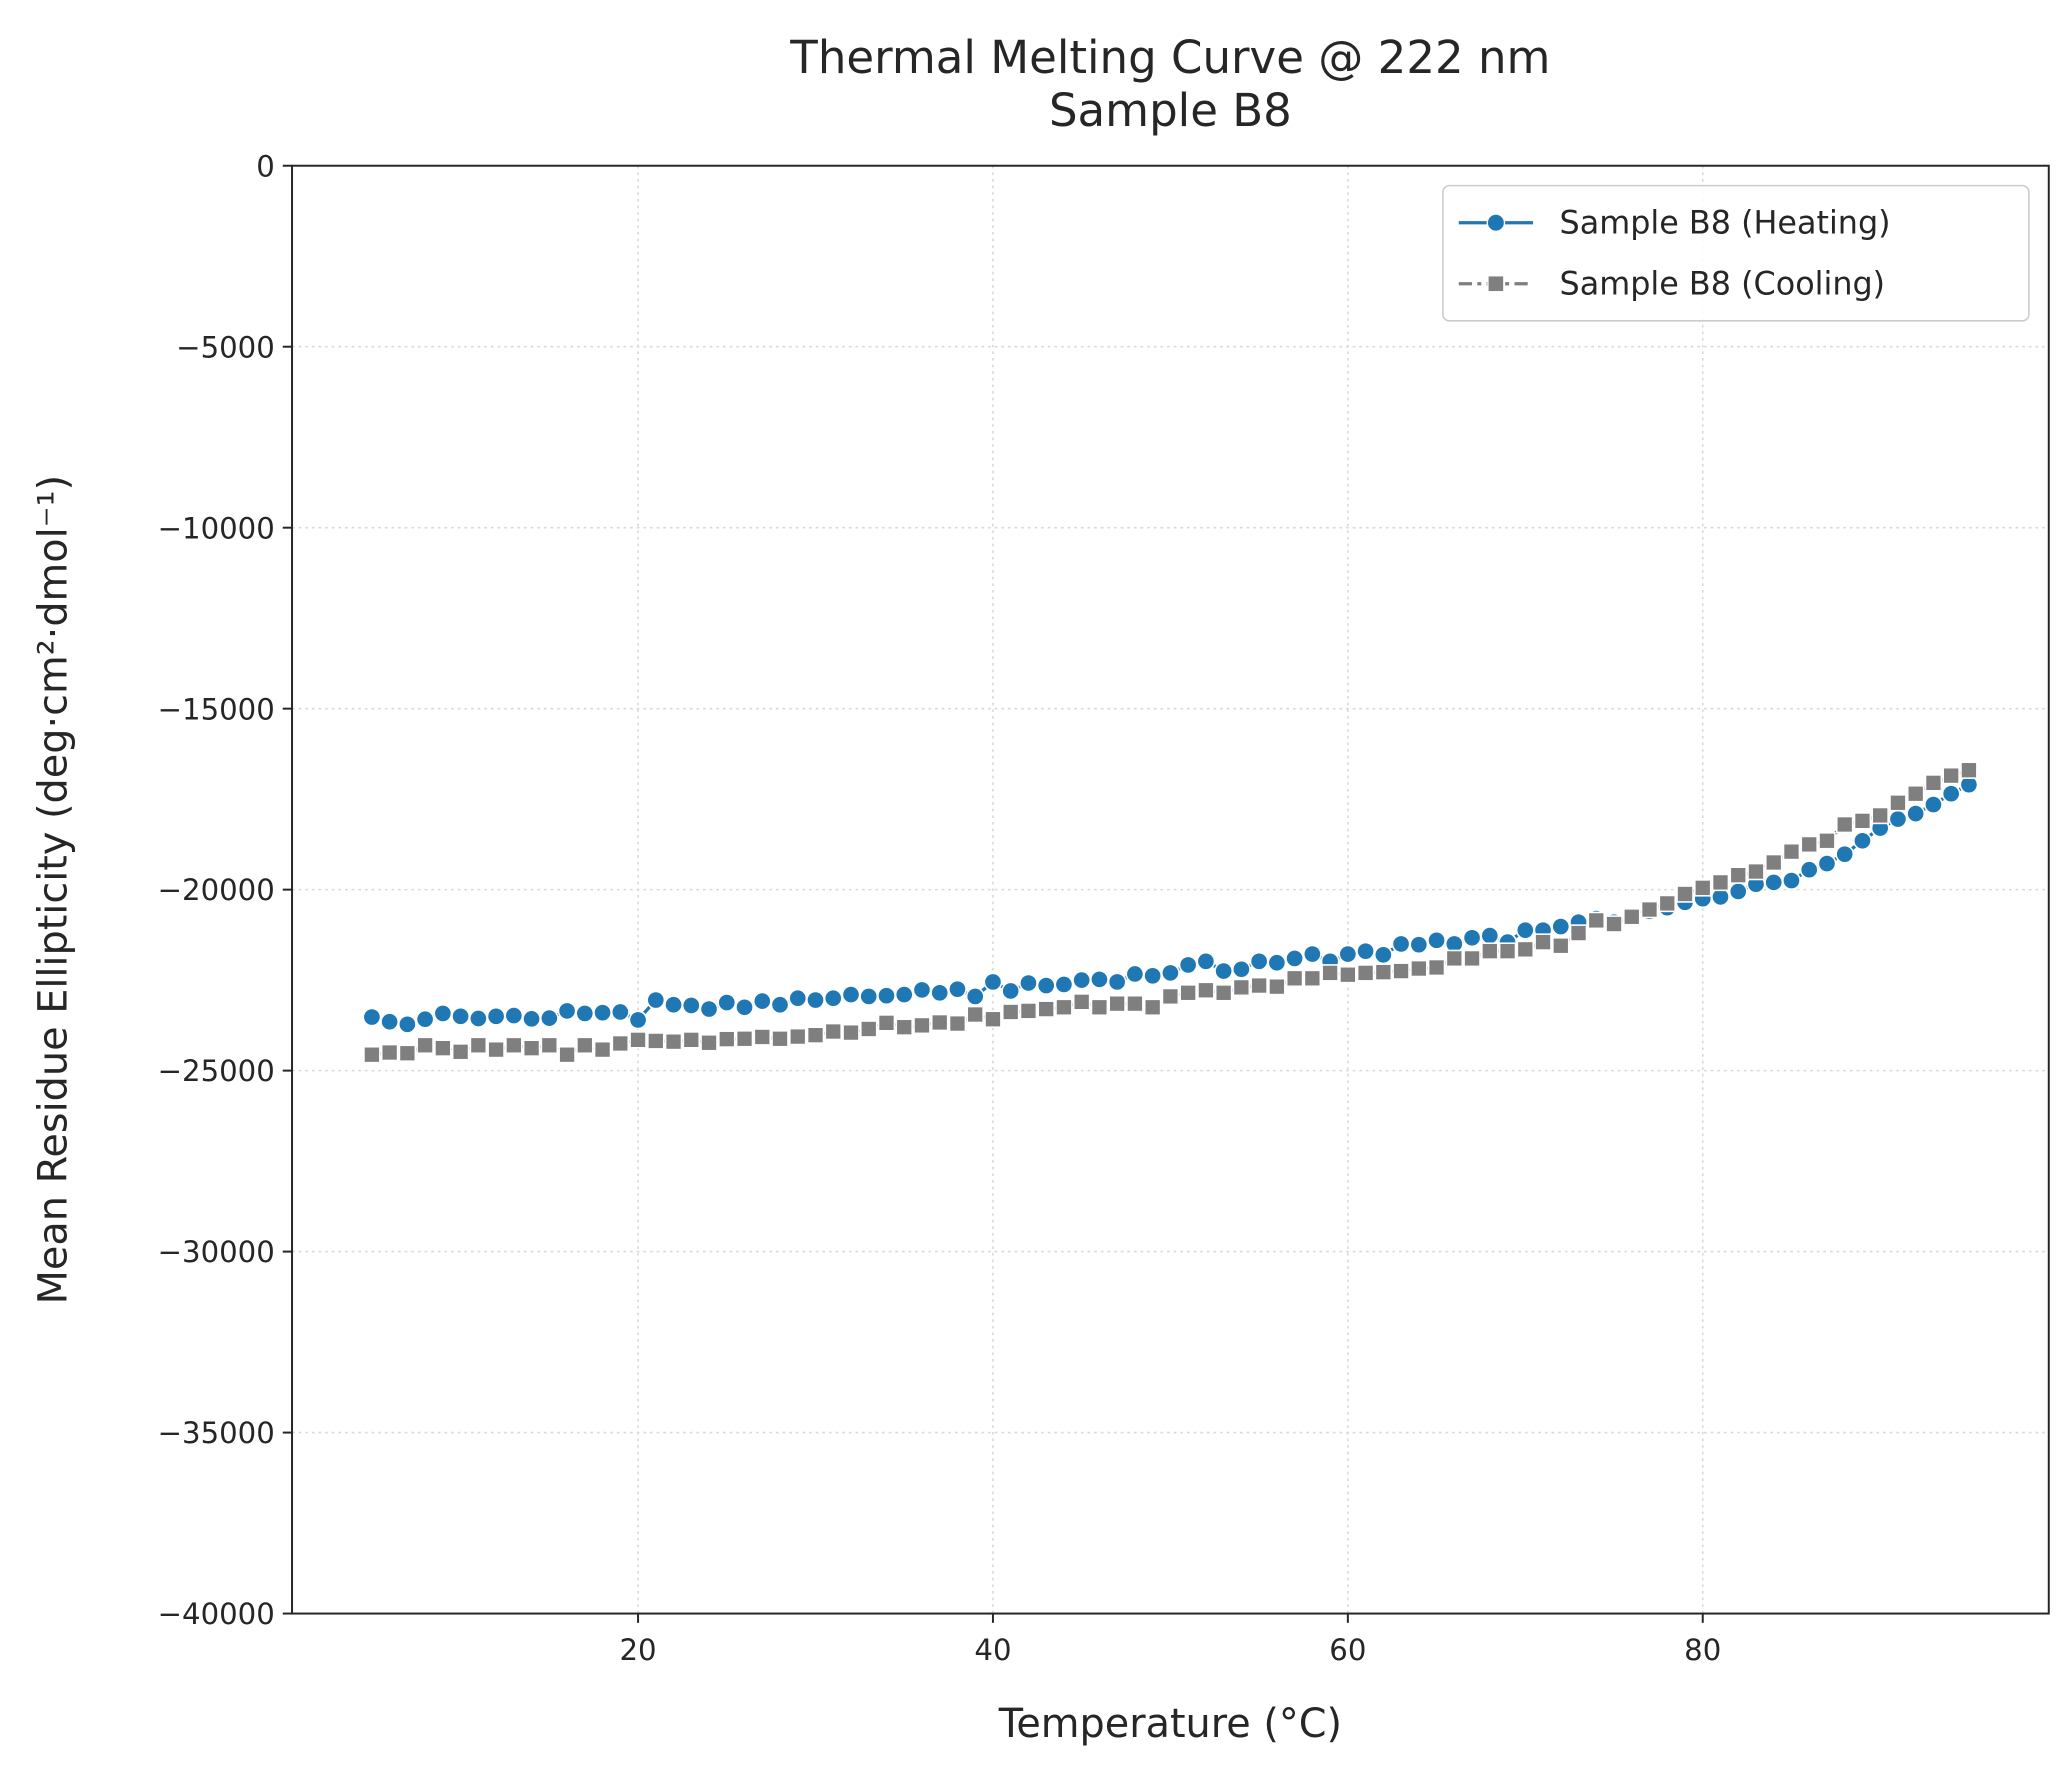 The width and height of the screenshot is (2069, 1770). What do you see at coordinates (1496, 284) in the screenshot?
I see `legend-marker` at bounding box center [1496, 284].